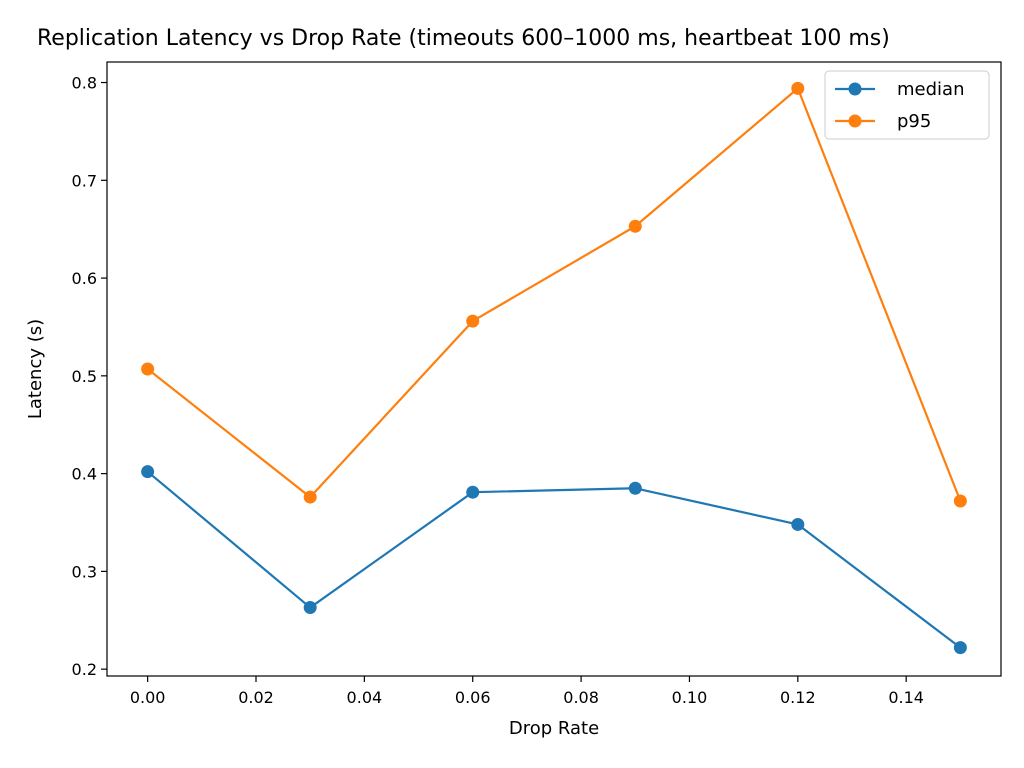  I want to click on y-tick-label: 0.7, so click(84, 180).